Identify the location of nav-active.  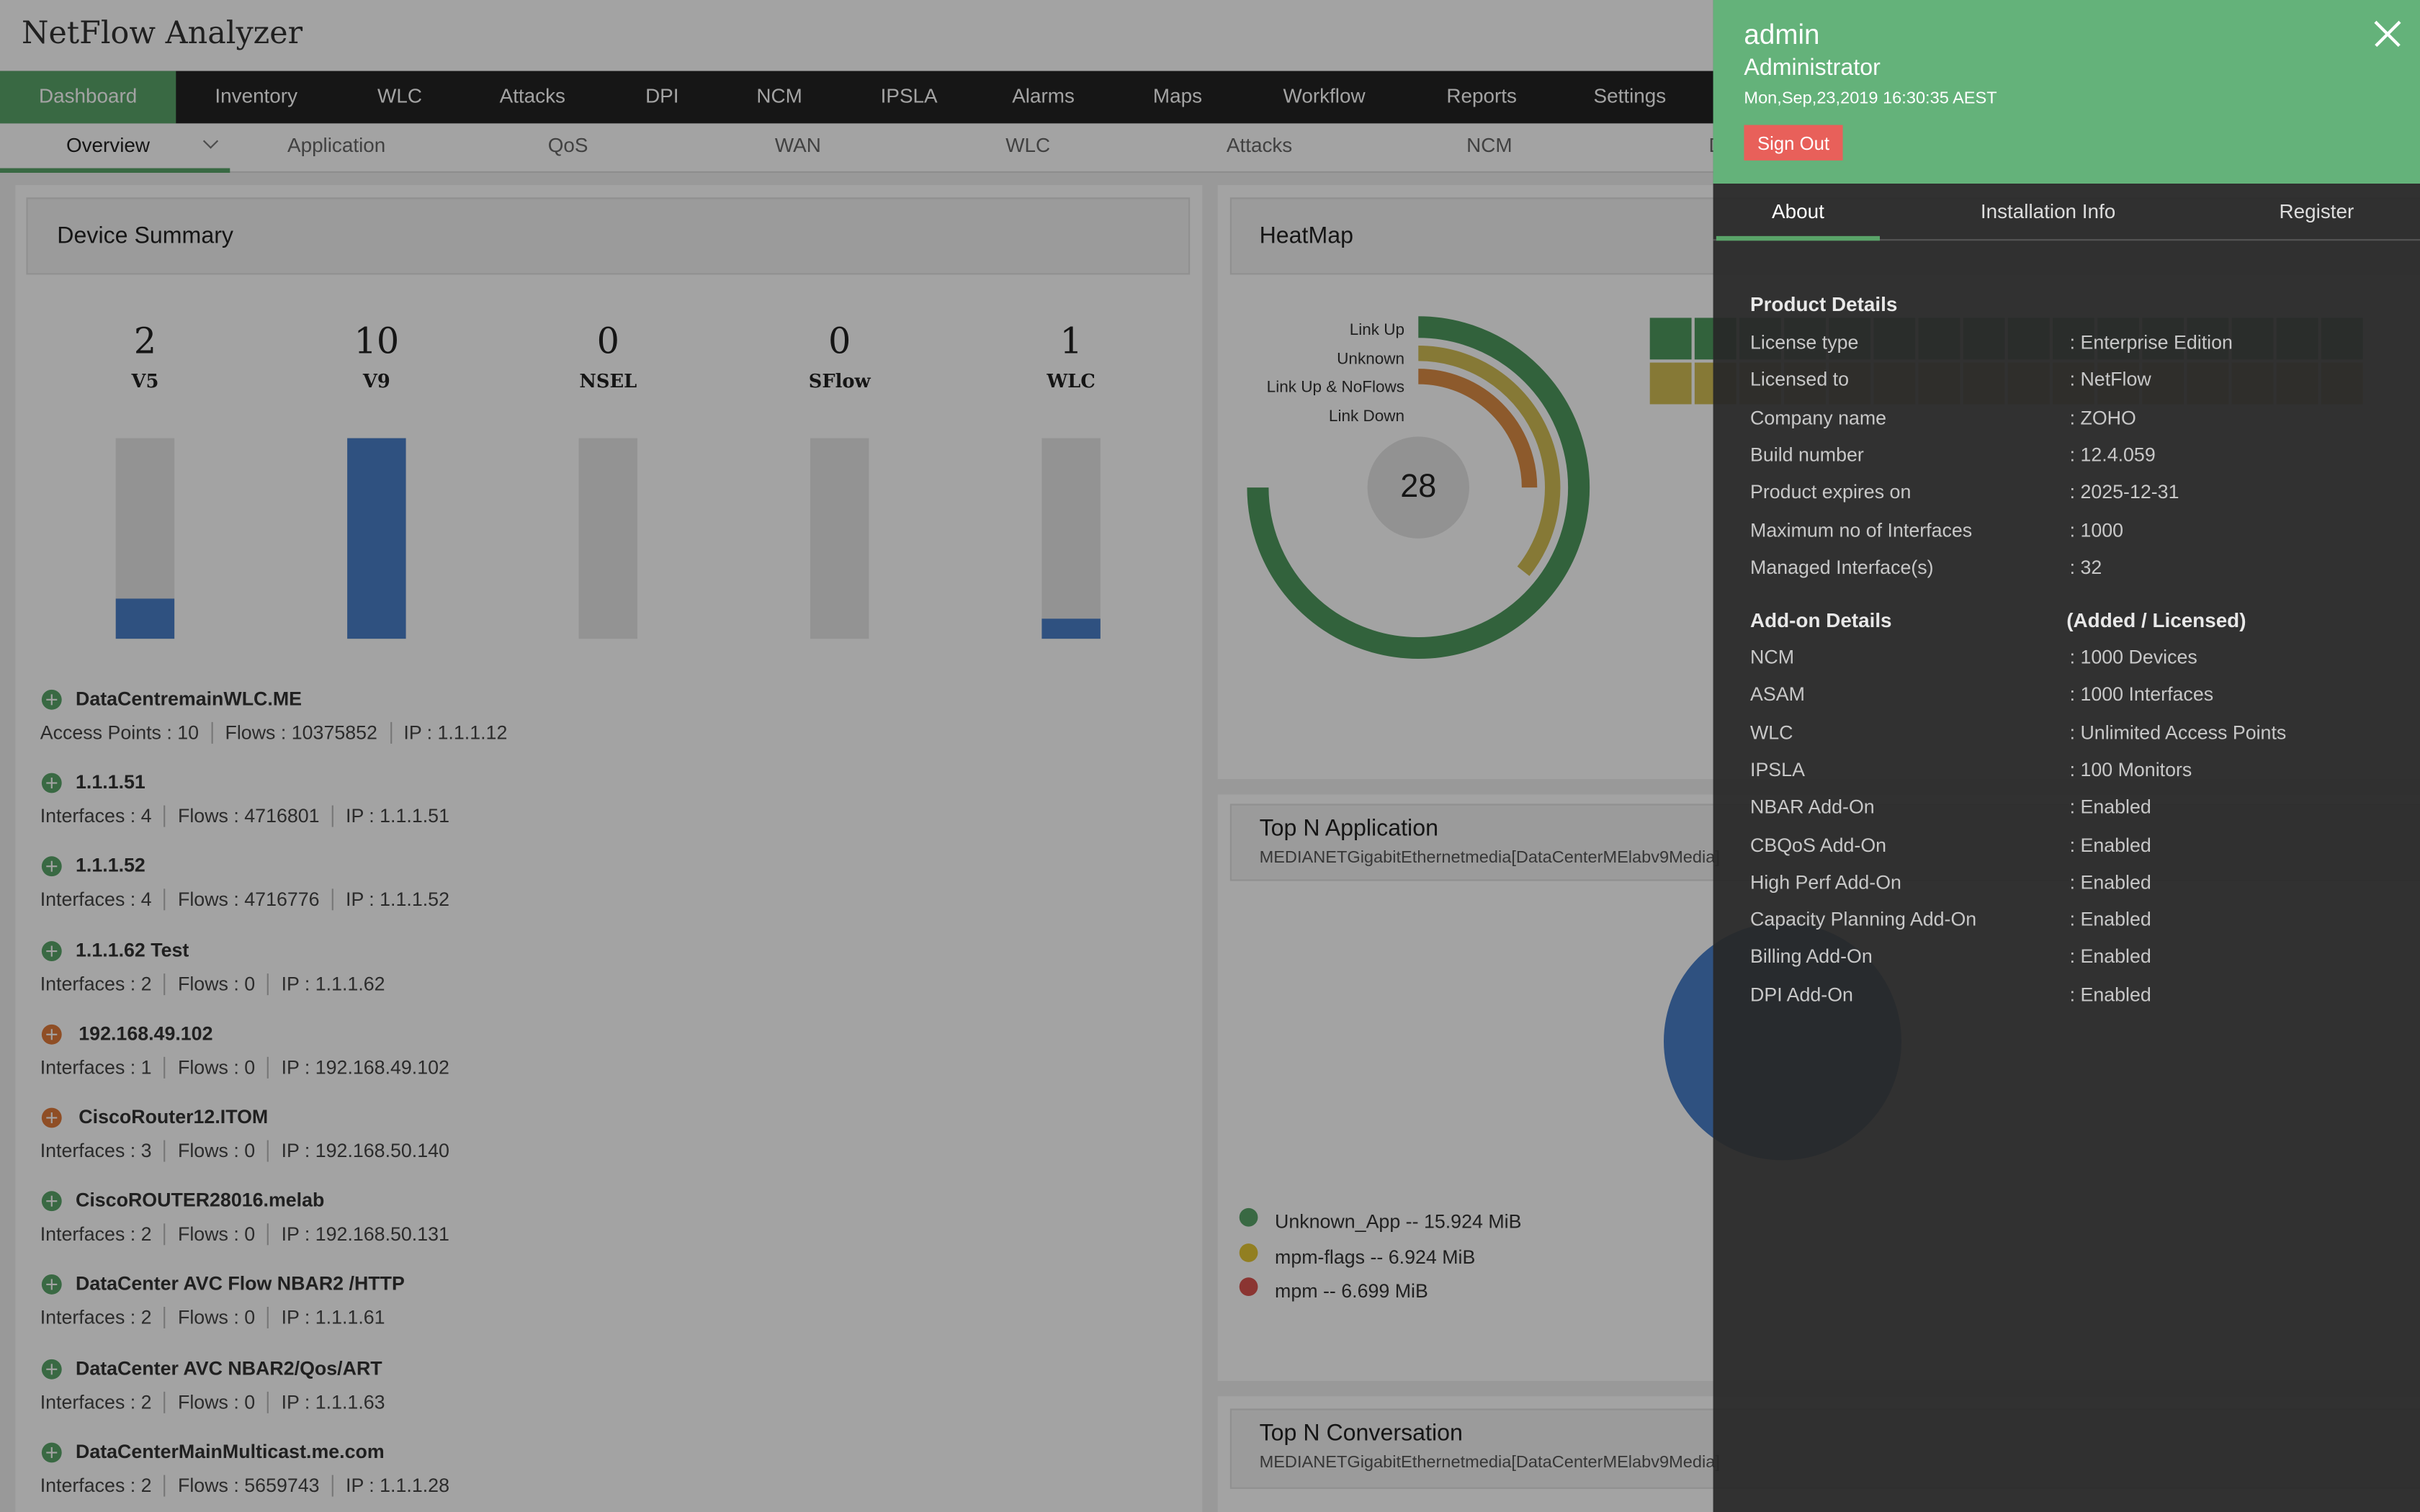
(88, 97).